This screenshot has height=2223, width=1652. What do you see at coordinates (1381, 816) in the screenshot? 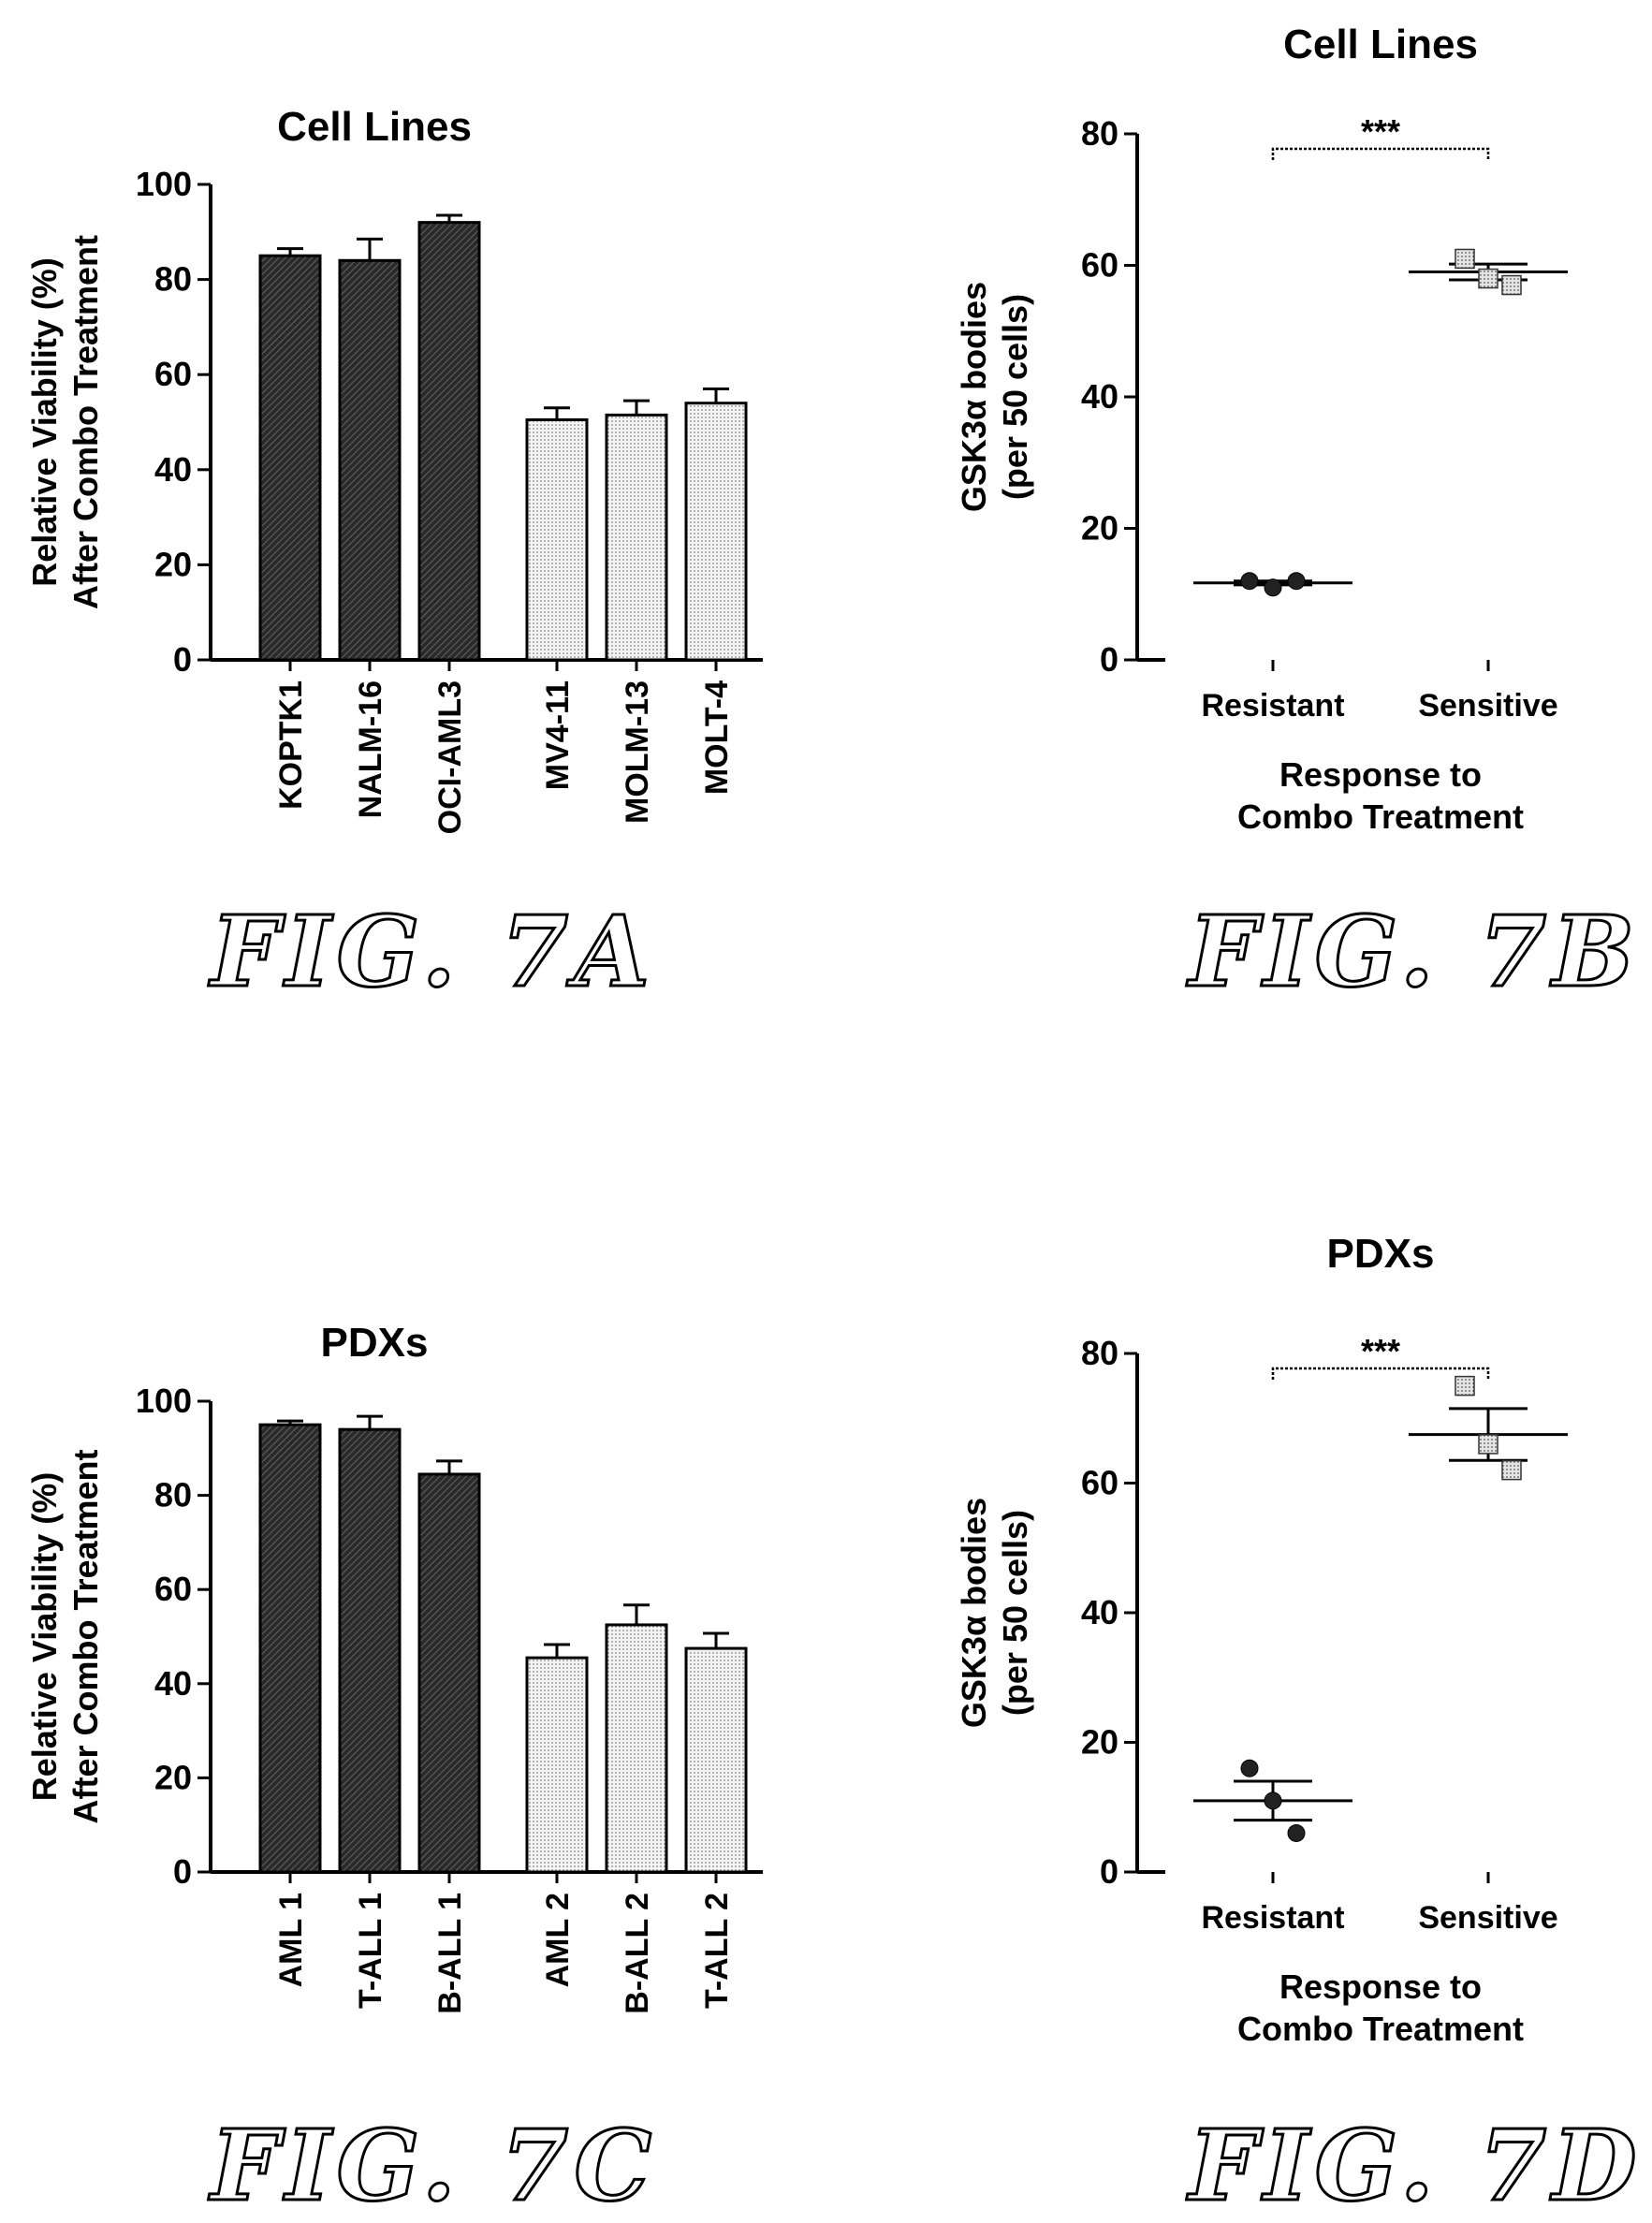
I see `b-xlabel-line2: Combo Treatment` at bounding box center [1381, 816].